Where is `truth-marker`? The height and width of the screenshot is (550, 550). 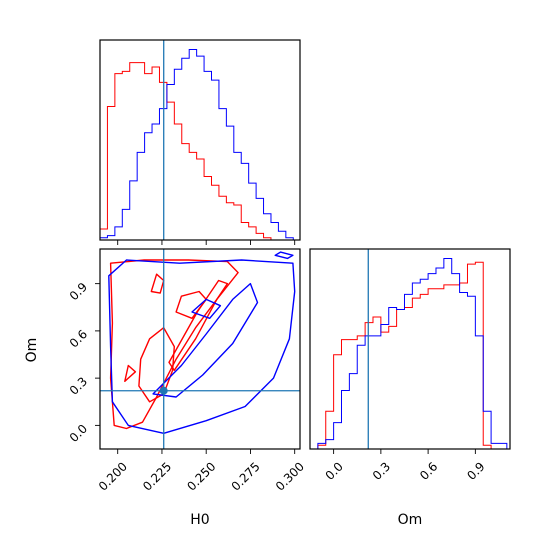 truth-marker is located at coordinates (163, 390).